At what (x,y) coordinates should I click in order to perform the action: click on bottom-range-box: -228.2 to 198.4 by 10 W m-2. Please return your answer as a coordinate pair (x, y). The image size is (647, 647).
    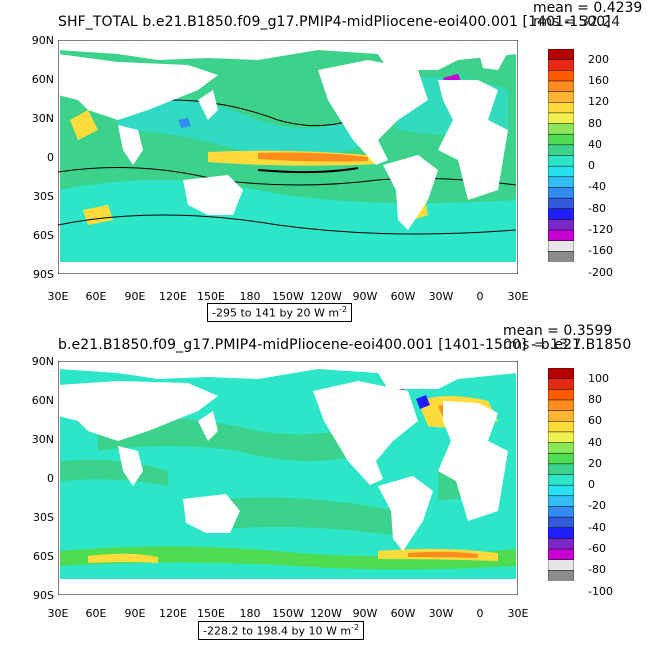
    Looking at the image, I should click on (281, 630).